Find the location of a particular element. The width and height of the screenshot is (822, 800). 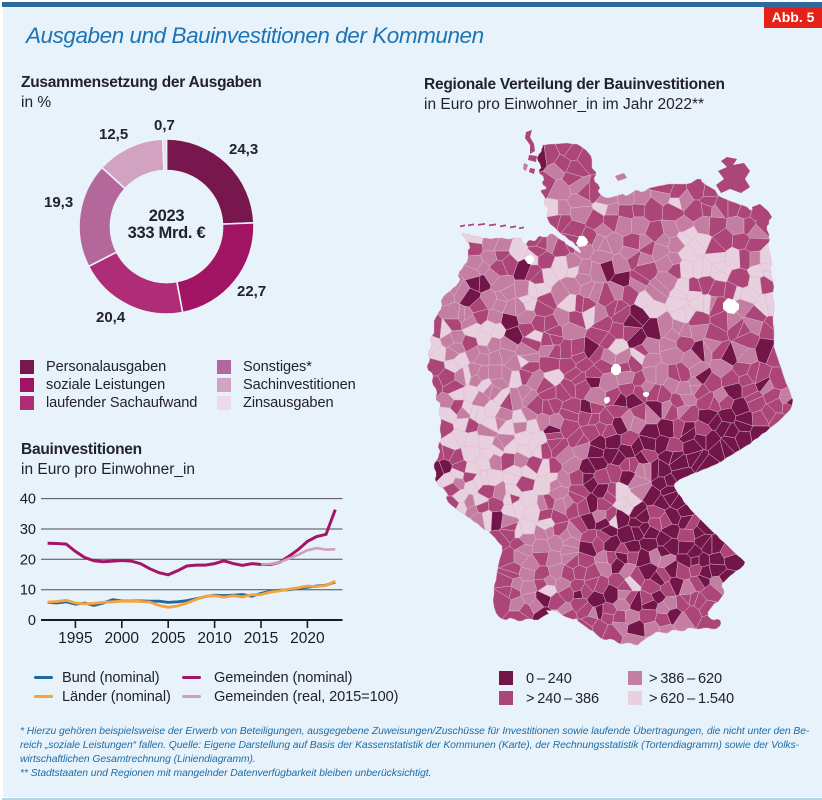

svg-text: 2015 is located at coordinates (261, 638).